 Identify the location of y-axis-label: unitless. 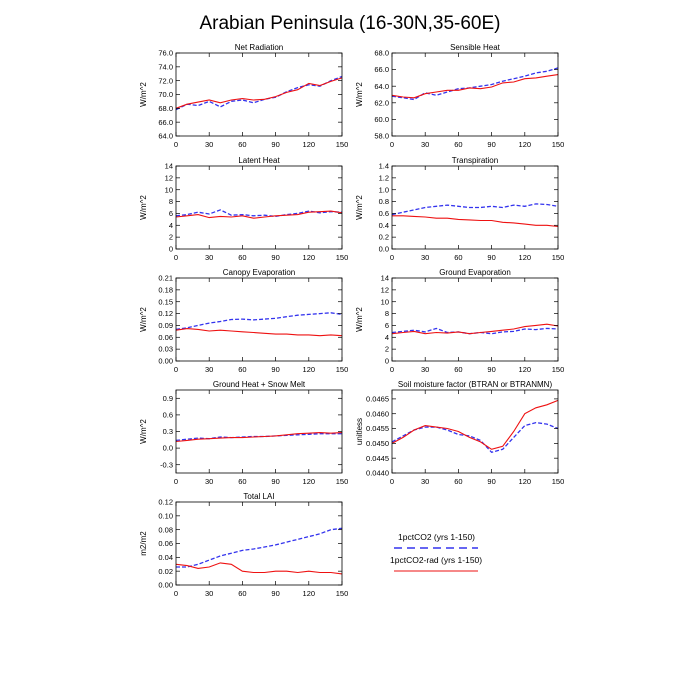
(359, 431).